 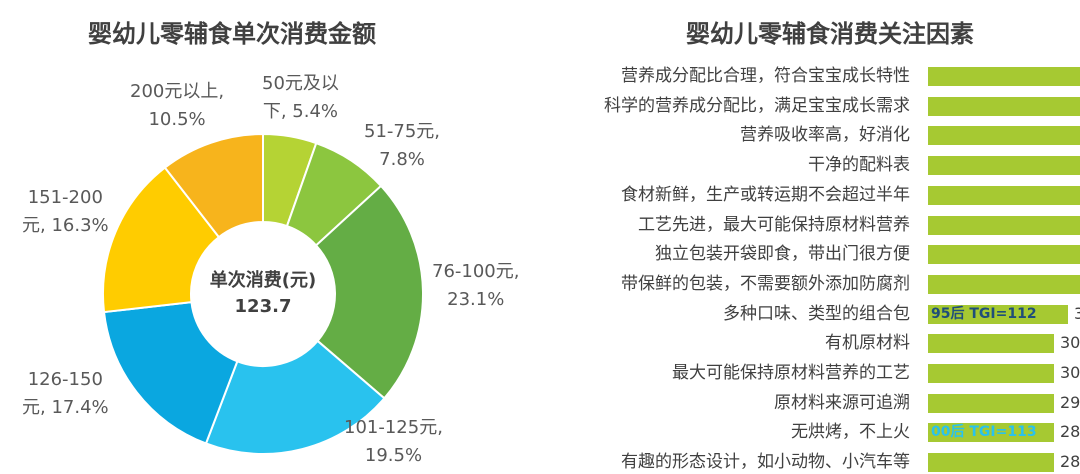 What do you see at coordinates (984, 314) in the screenshot?
I see `tgi-annotation: 95后 TGI=112` at bounding box center [984, 314].